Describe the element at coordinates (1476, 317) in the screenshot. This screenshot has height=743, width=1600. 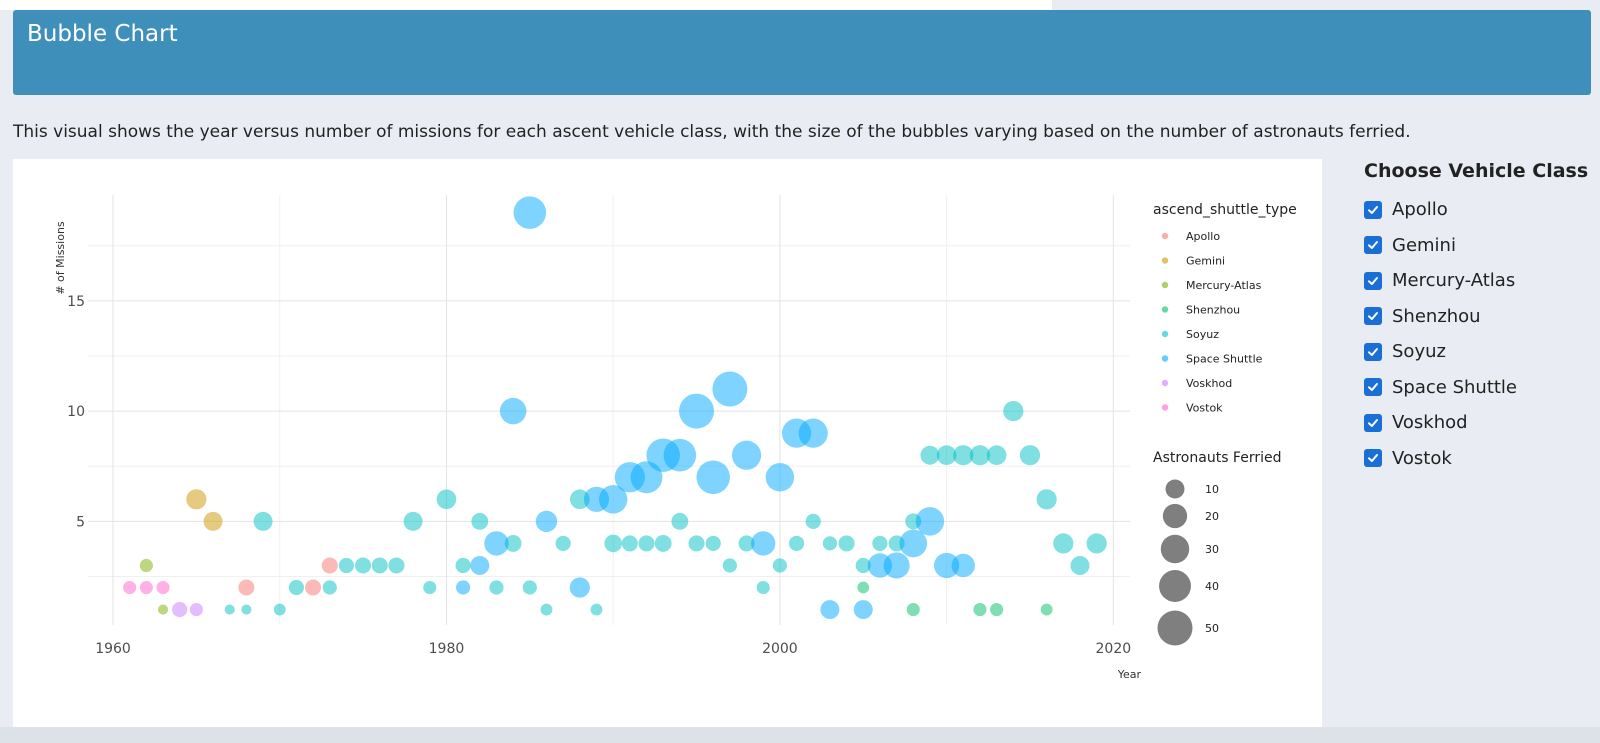
I see `checkbox-shenzhou: Shenzhou` at that location.